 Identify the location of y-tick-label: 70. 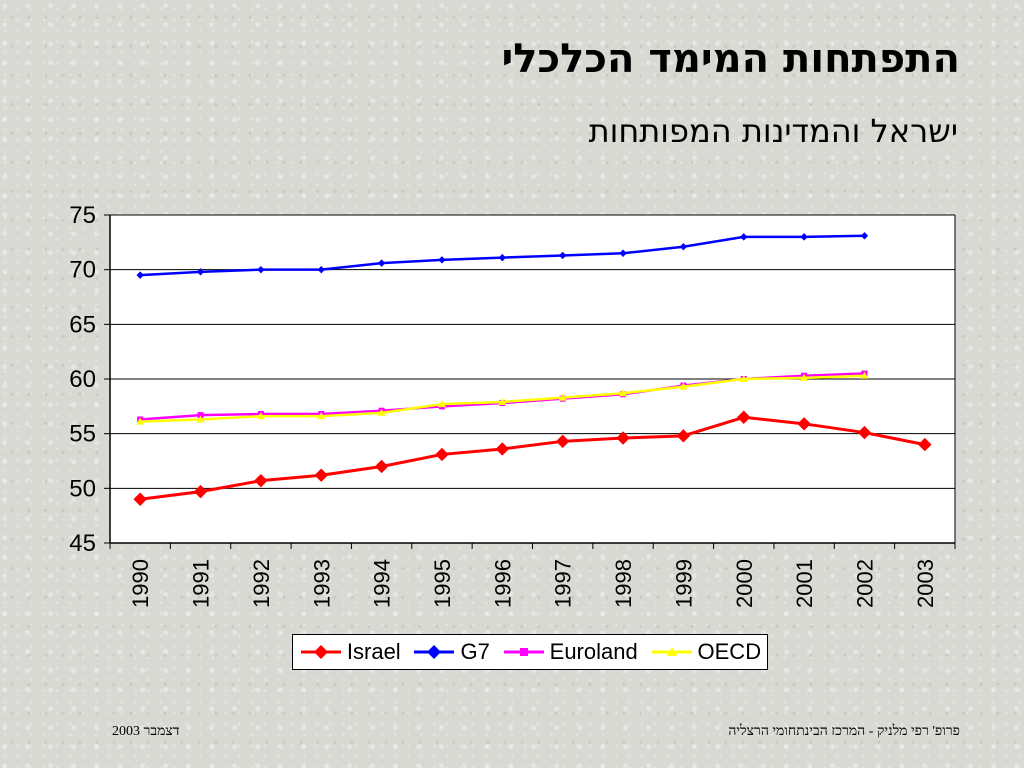
(82, 270).